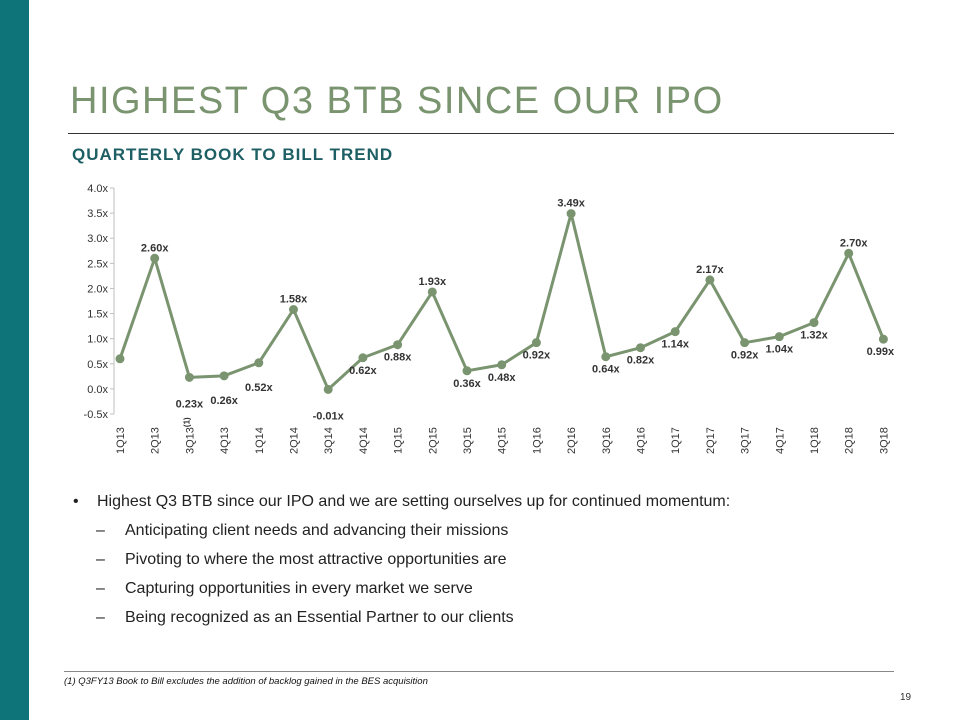  What do you see at coordinates (14, 360) in the screenshot?
I see `sidebar-accent-bar` at bounding box center [14, 360].